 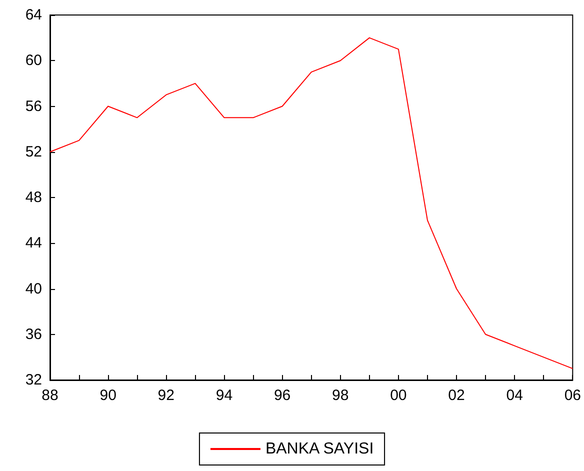 What do you see at coordinates (33, 15) in the screenshot?
I see `y-tick-label: 64` at bounding box center [33, 15].